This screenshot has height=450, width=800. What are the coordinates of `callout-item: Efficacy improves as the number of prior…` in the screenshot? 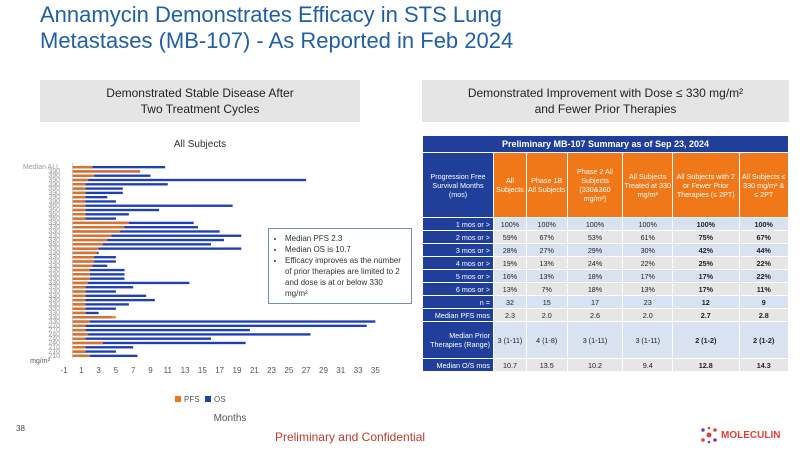 It's located at (346, 277).